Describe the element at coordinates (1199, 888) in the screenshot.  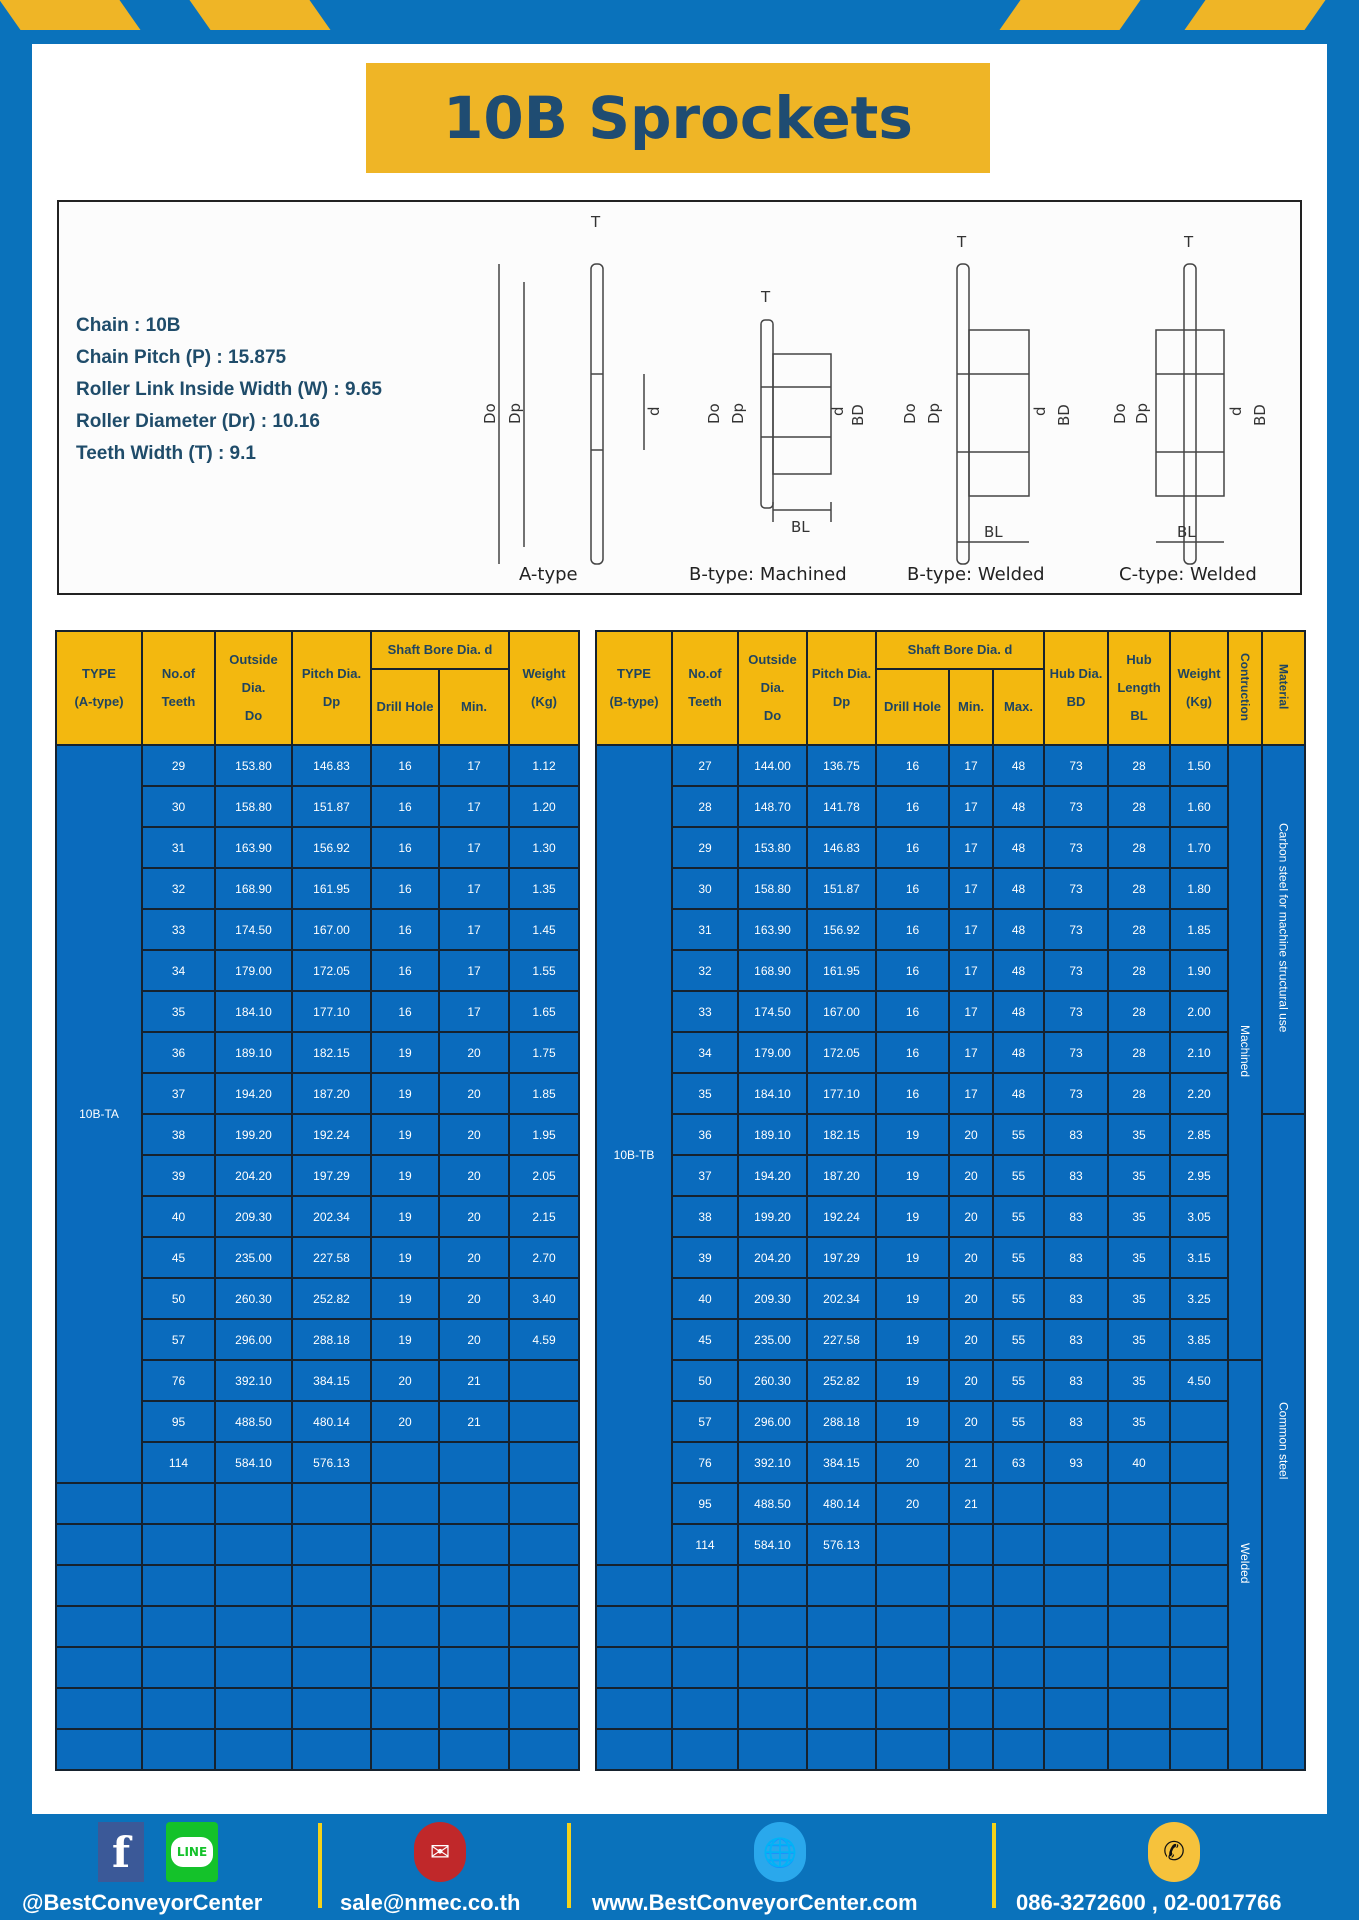
I see `weight-cell: 1.80` at that location.